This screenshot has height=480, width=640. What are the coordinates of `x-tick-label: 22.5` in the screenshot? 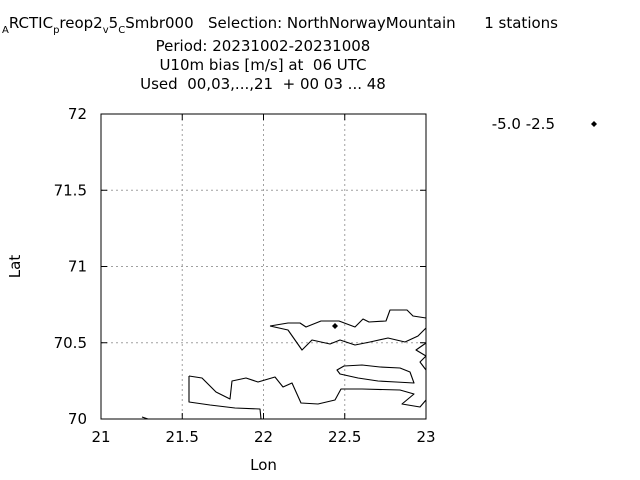 It's located at (344, 437).